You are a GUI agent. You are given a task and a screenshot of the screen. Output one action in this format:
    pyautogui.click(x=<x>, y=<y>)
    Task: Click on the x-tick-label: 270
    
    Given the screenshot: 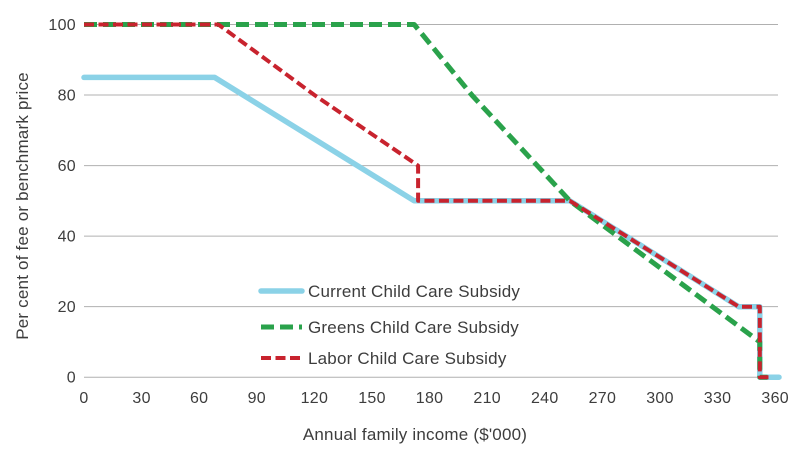 What is the action you would take?
    pyautogui.click(x=603, y=398)
    